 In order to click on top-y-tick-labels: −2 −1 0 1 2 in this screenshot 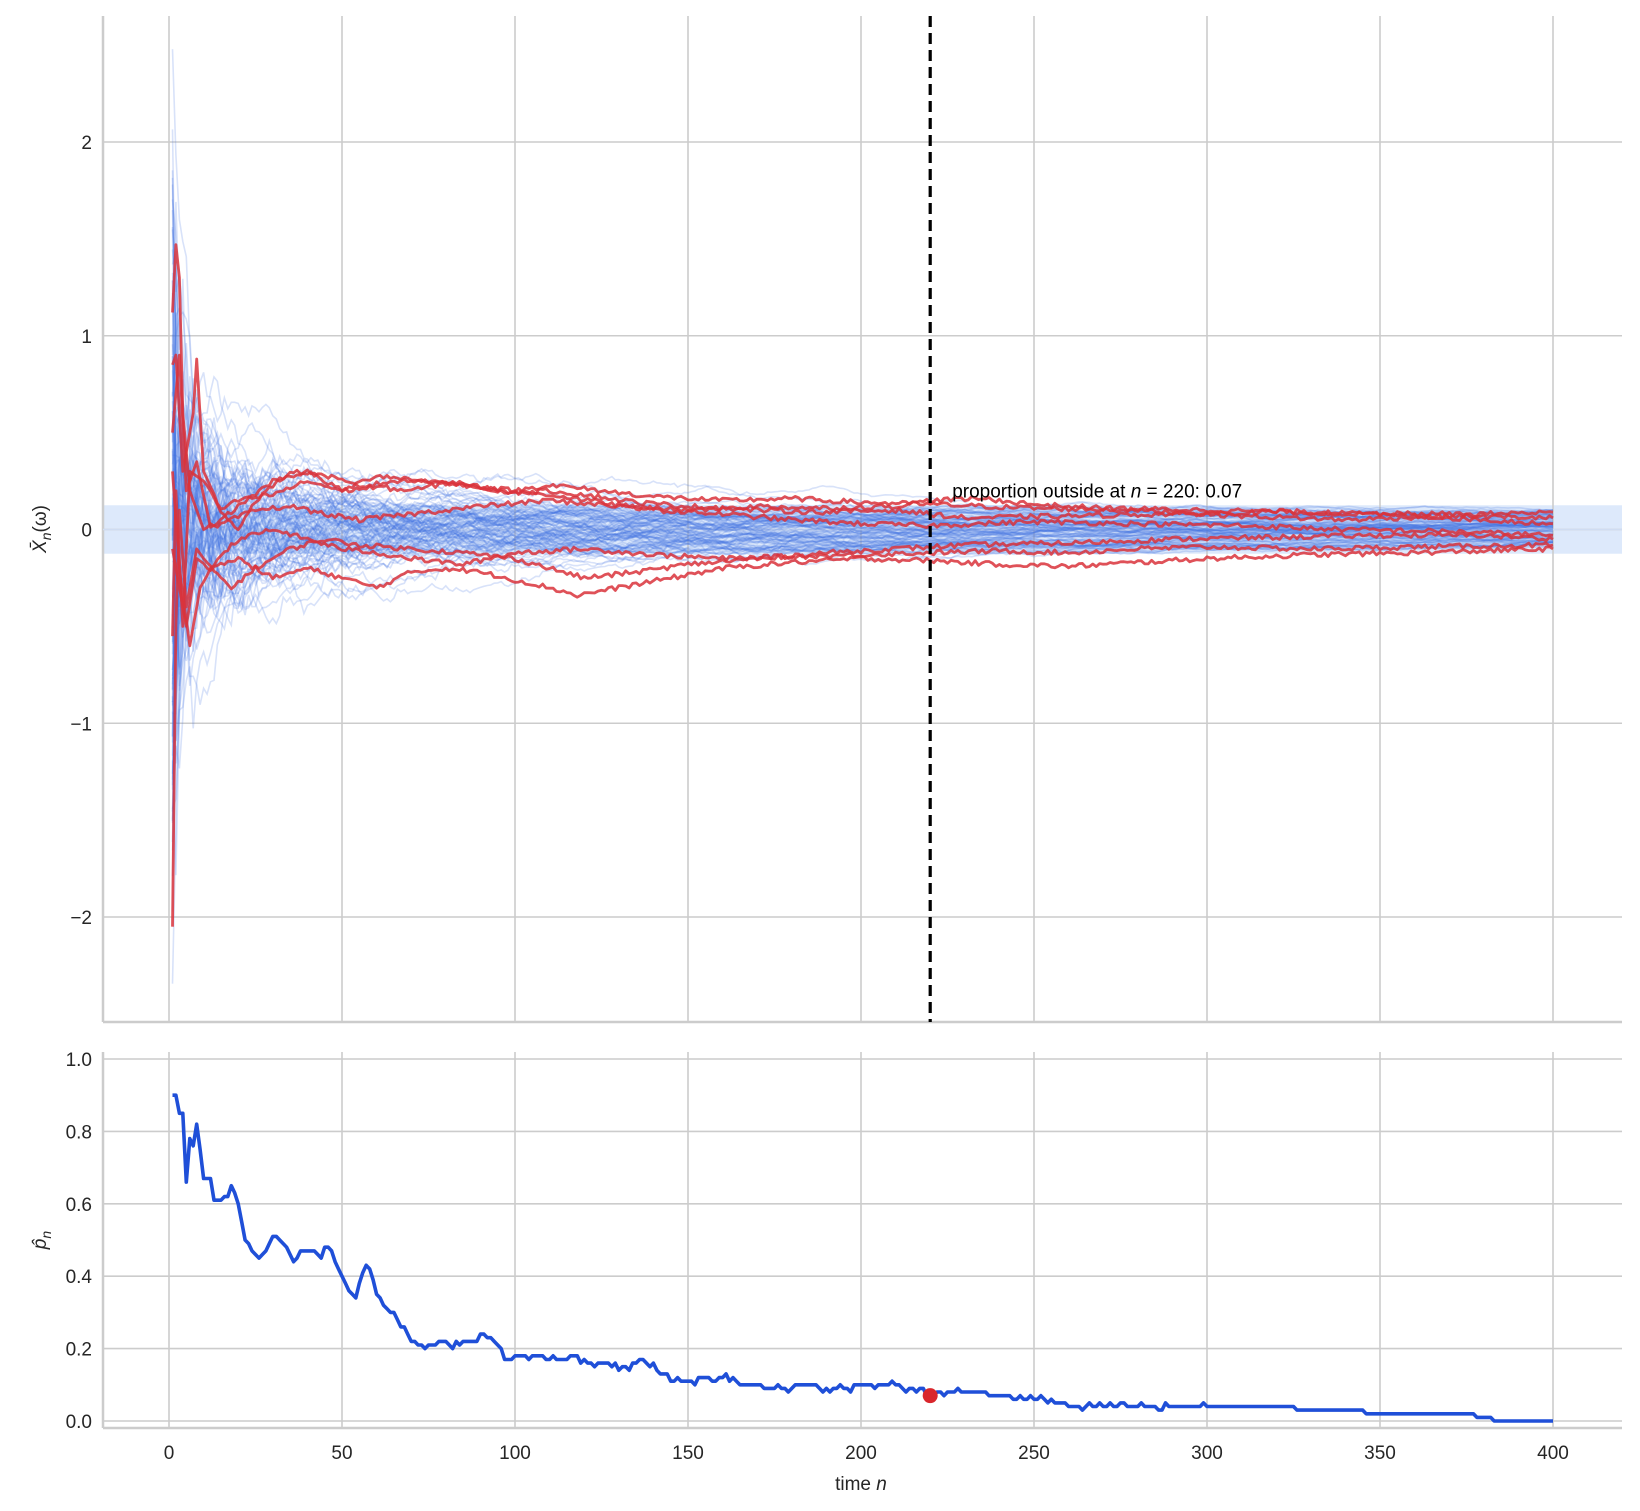, I will do `click(81, 531)`.